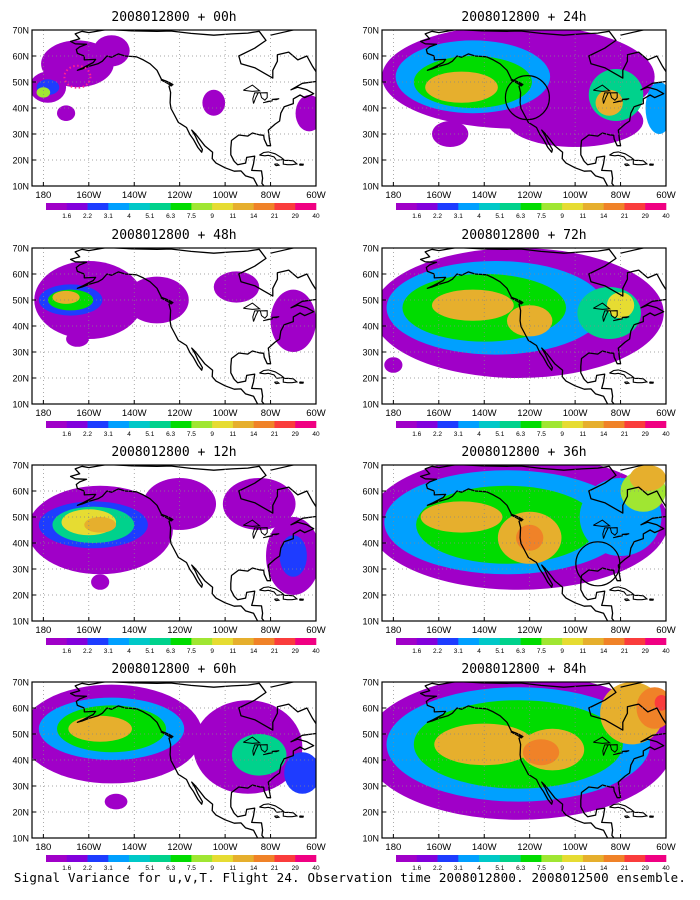 This screenshot has height=900, width=700. Describe the element at coordinates (43, 630) in the screenshot. I see `lon-tick-label: 180` at that location.